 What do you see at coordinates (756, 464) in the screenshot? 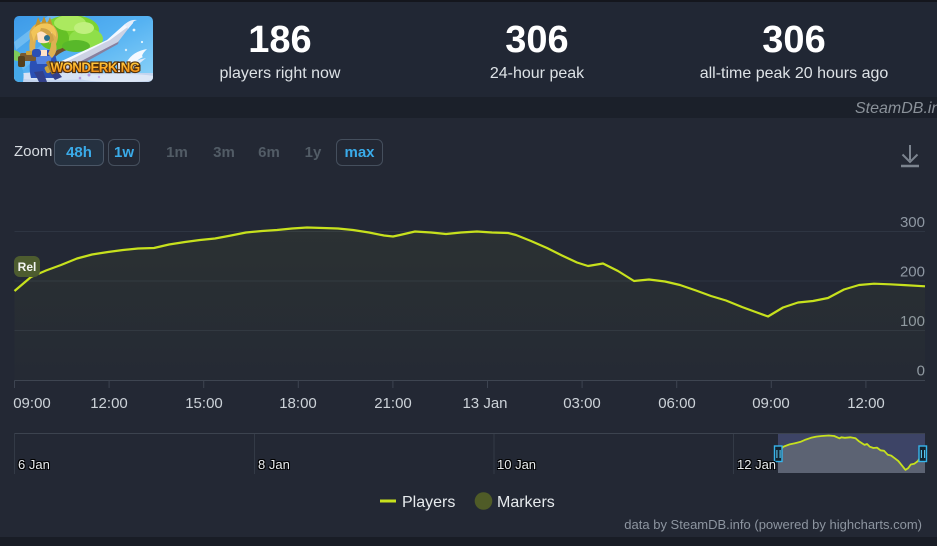
I see `svg-text: 12 Jan` at bounding box center [756, 464].